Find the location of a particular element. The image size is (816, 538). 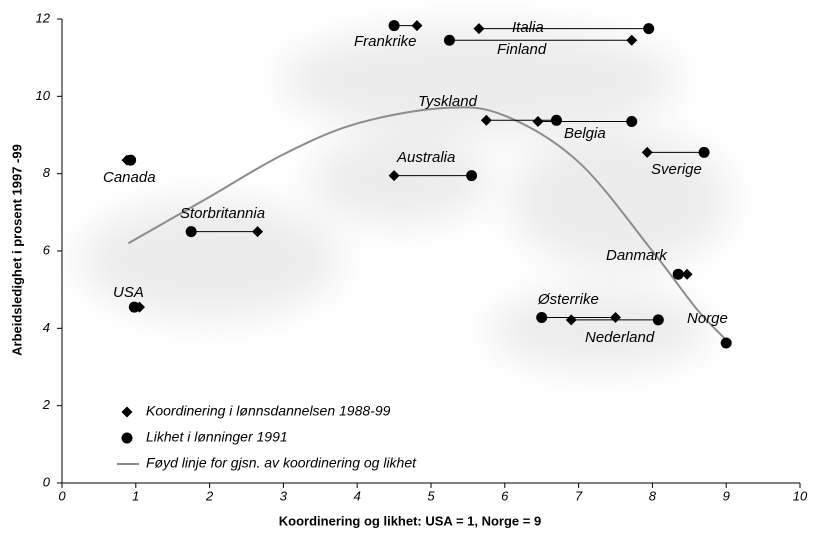

x-tick-label: 3 is located at coordinates (284, 495).